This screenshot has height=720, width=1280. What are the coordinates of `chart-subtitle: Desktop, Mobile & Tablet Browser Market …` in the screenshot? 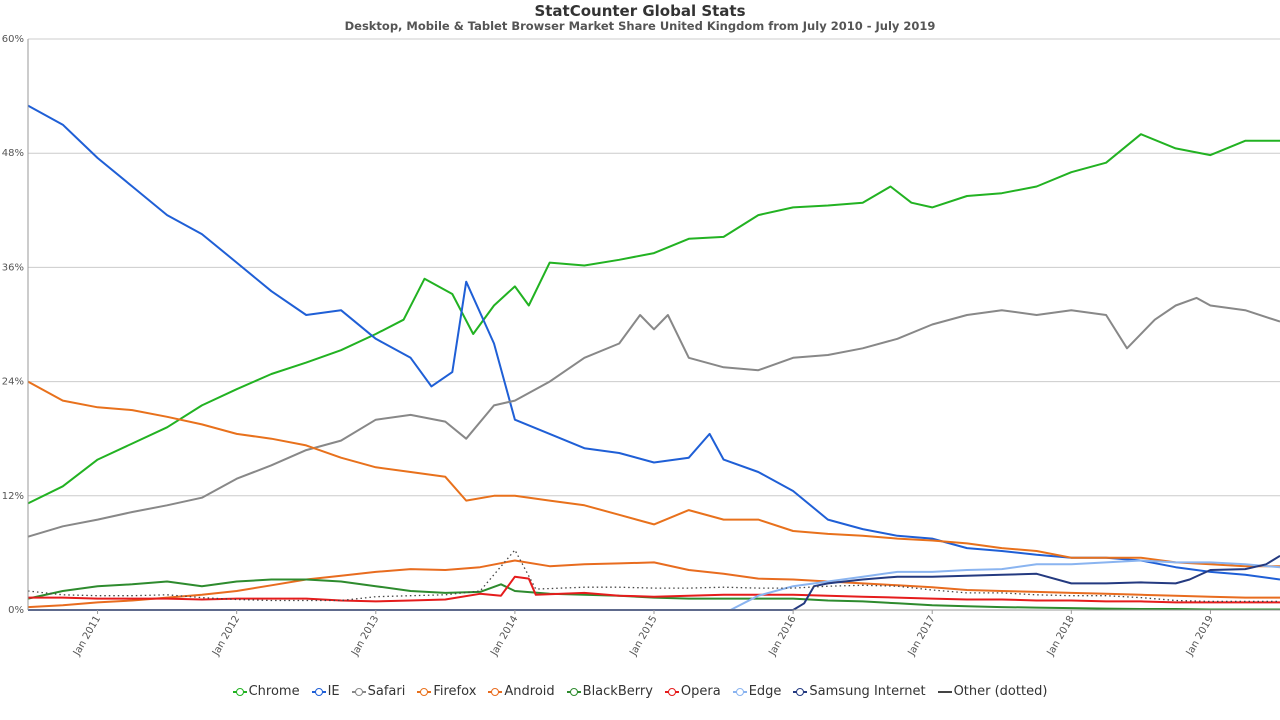 It's located at (640, 26).